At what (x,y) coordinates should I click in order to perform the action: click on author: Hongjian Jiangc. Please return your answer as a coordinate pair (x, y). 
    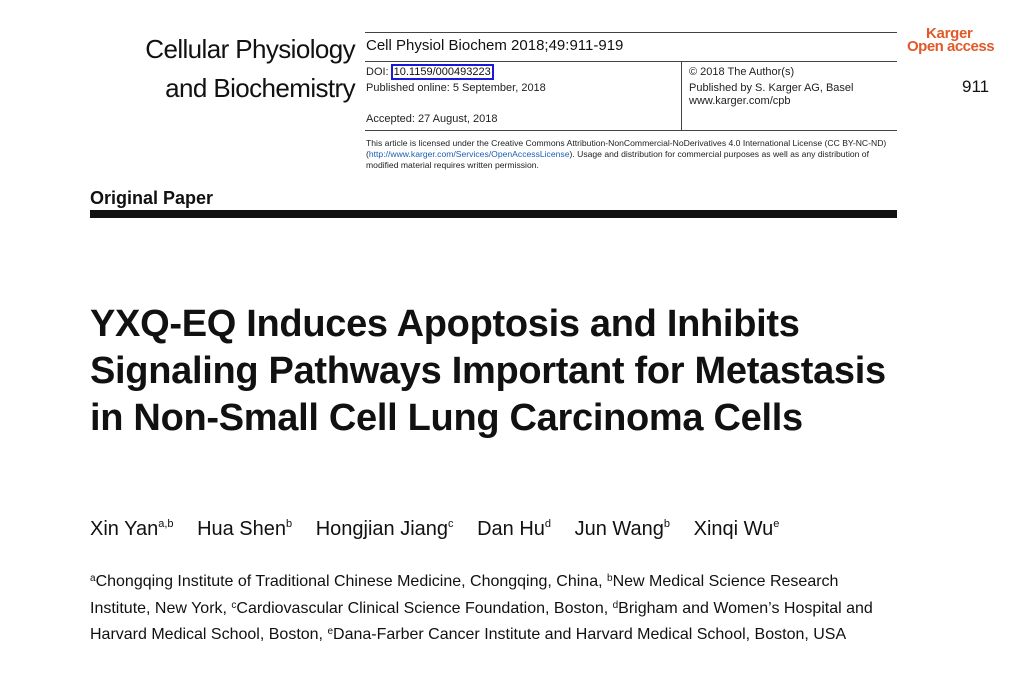
    Looking at the image, I should click on (385, 529).